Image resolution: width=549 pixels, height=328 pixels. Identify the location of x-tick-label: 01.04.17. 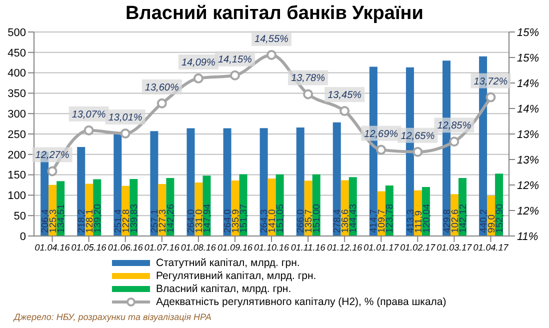
(491, 247).